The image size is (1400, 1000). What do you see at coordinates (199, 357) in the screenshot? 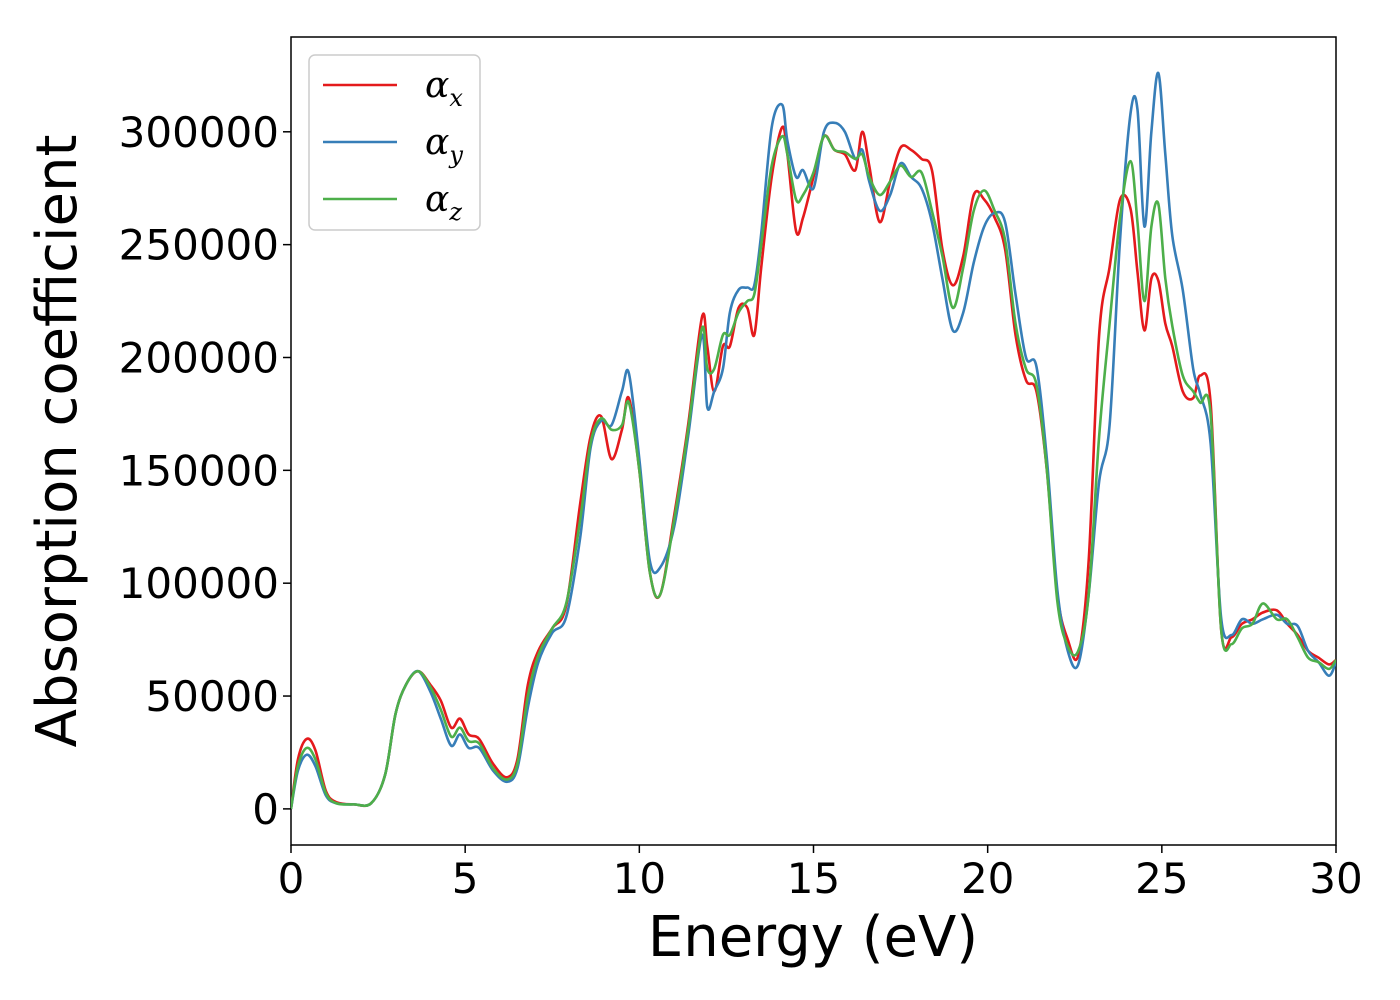
I see `y-tick-label: 200000` at bounding box center [199, 357].